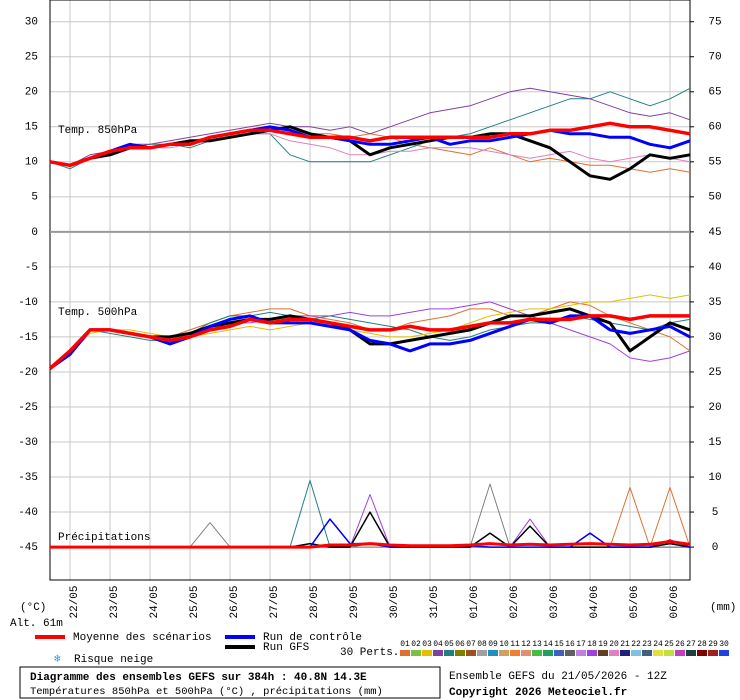 This screenshot has height=700, width=740. What do you see at coordinates (723, 608) in the screenshot?
I see `y2-axis-label: (mm)` at bounding box center [723, 608].